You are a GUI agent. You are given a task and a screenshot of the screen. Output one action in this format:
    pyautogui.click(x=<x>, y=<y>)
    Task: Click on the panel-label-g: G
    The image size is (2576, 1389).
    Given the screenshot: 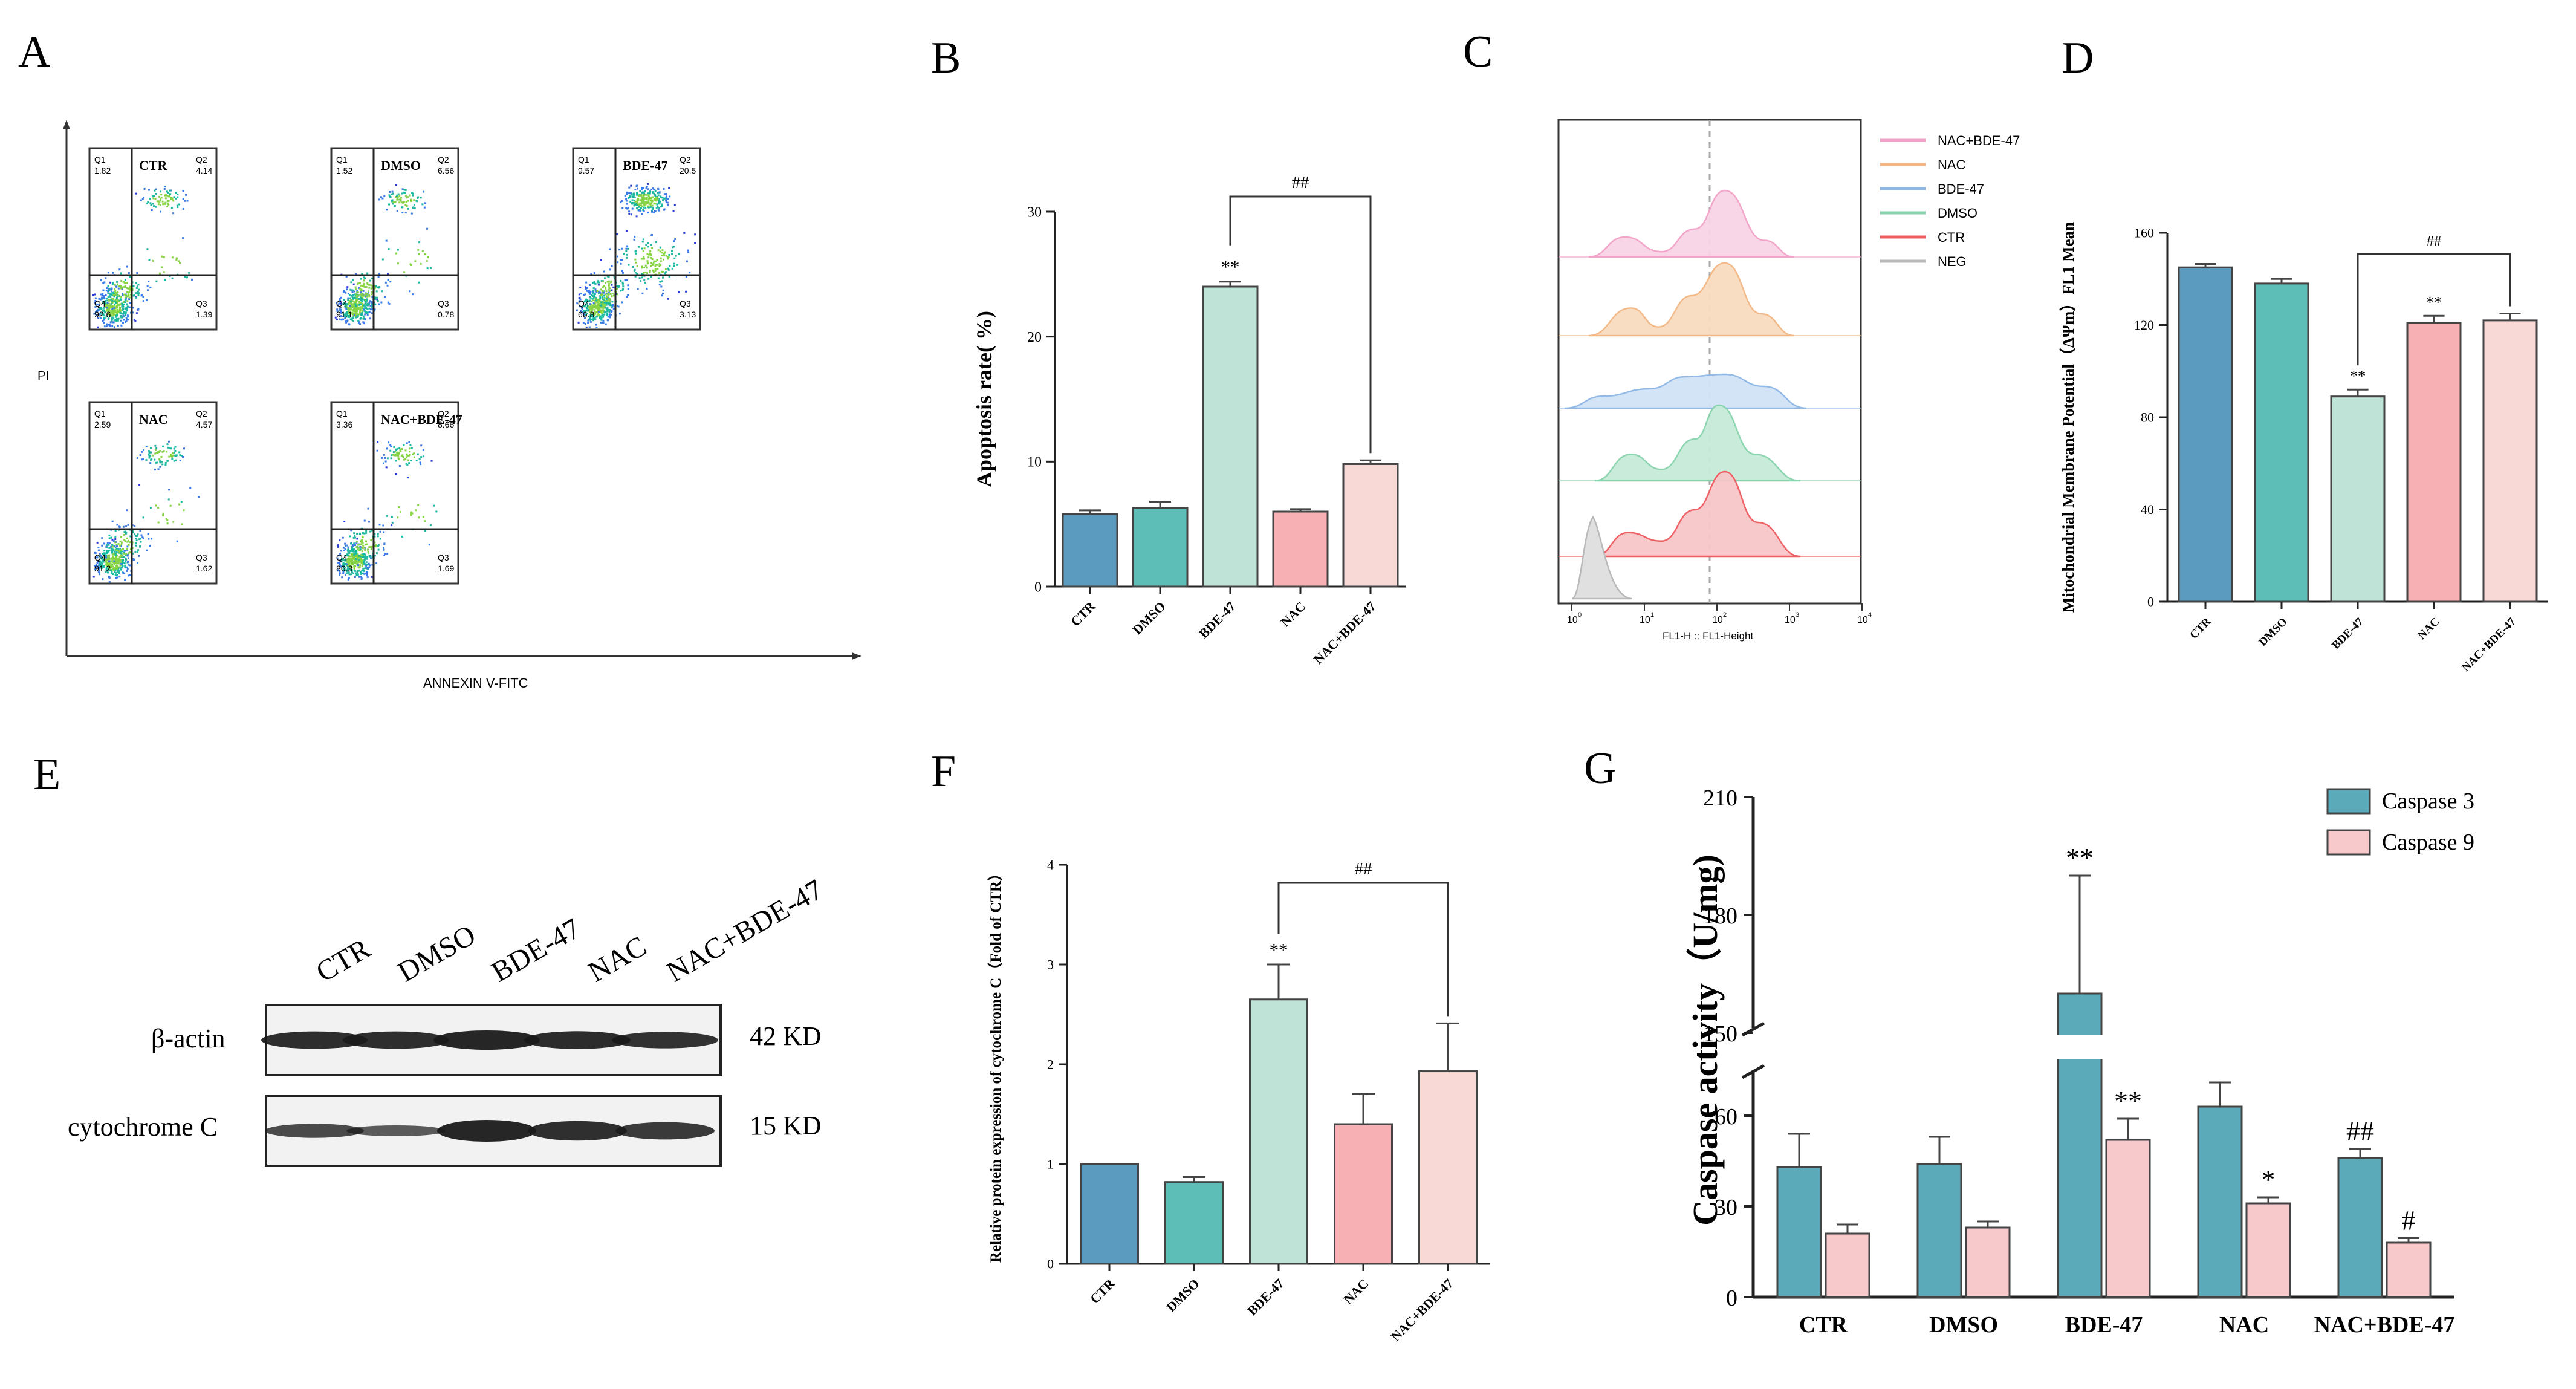 What is the action you would take?
    pyautogui.click(x=1600, y=769)
    